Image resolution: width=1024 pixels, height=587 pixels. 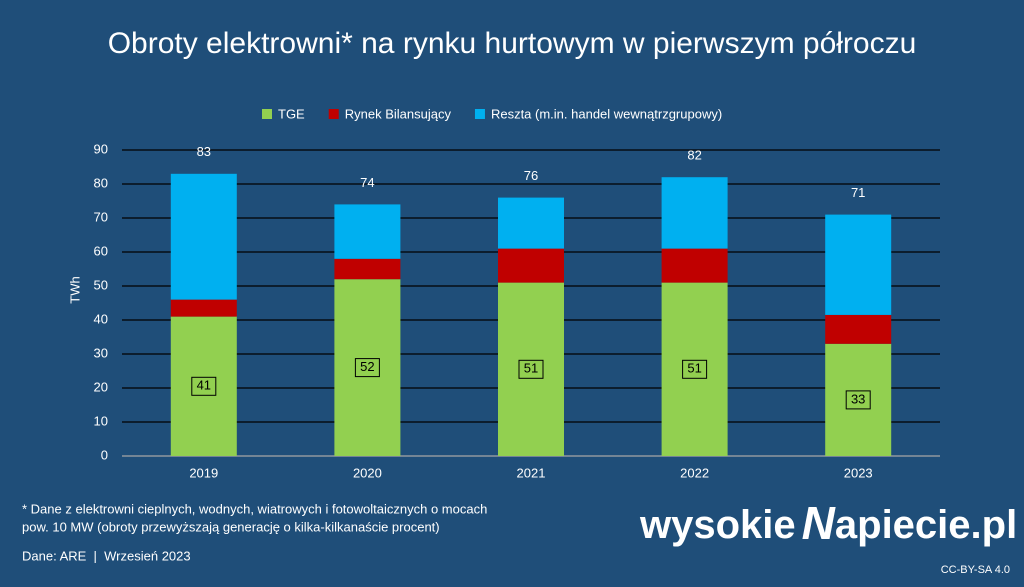 I want to click on legend-label: Rynek Bilansujący, so click(x=398, y=113).